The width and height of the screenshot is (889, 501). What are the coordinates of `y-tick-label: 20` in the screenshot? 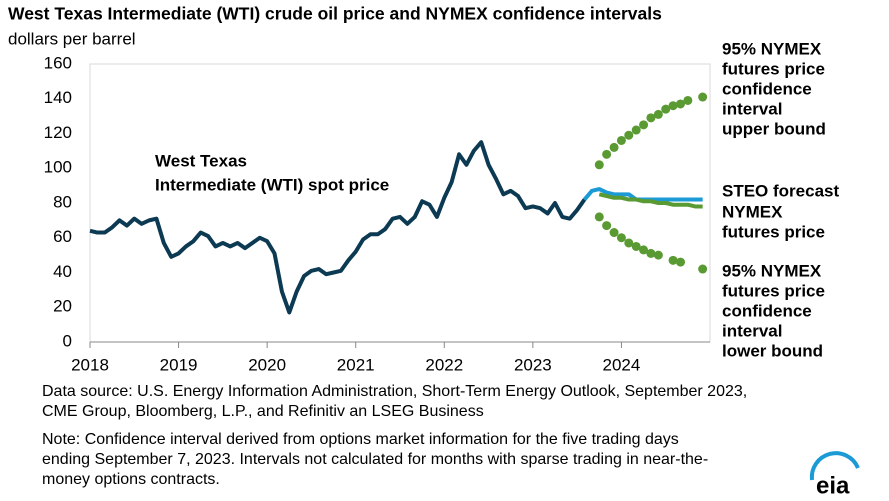 It's located at (62, 306).